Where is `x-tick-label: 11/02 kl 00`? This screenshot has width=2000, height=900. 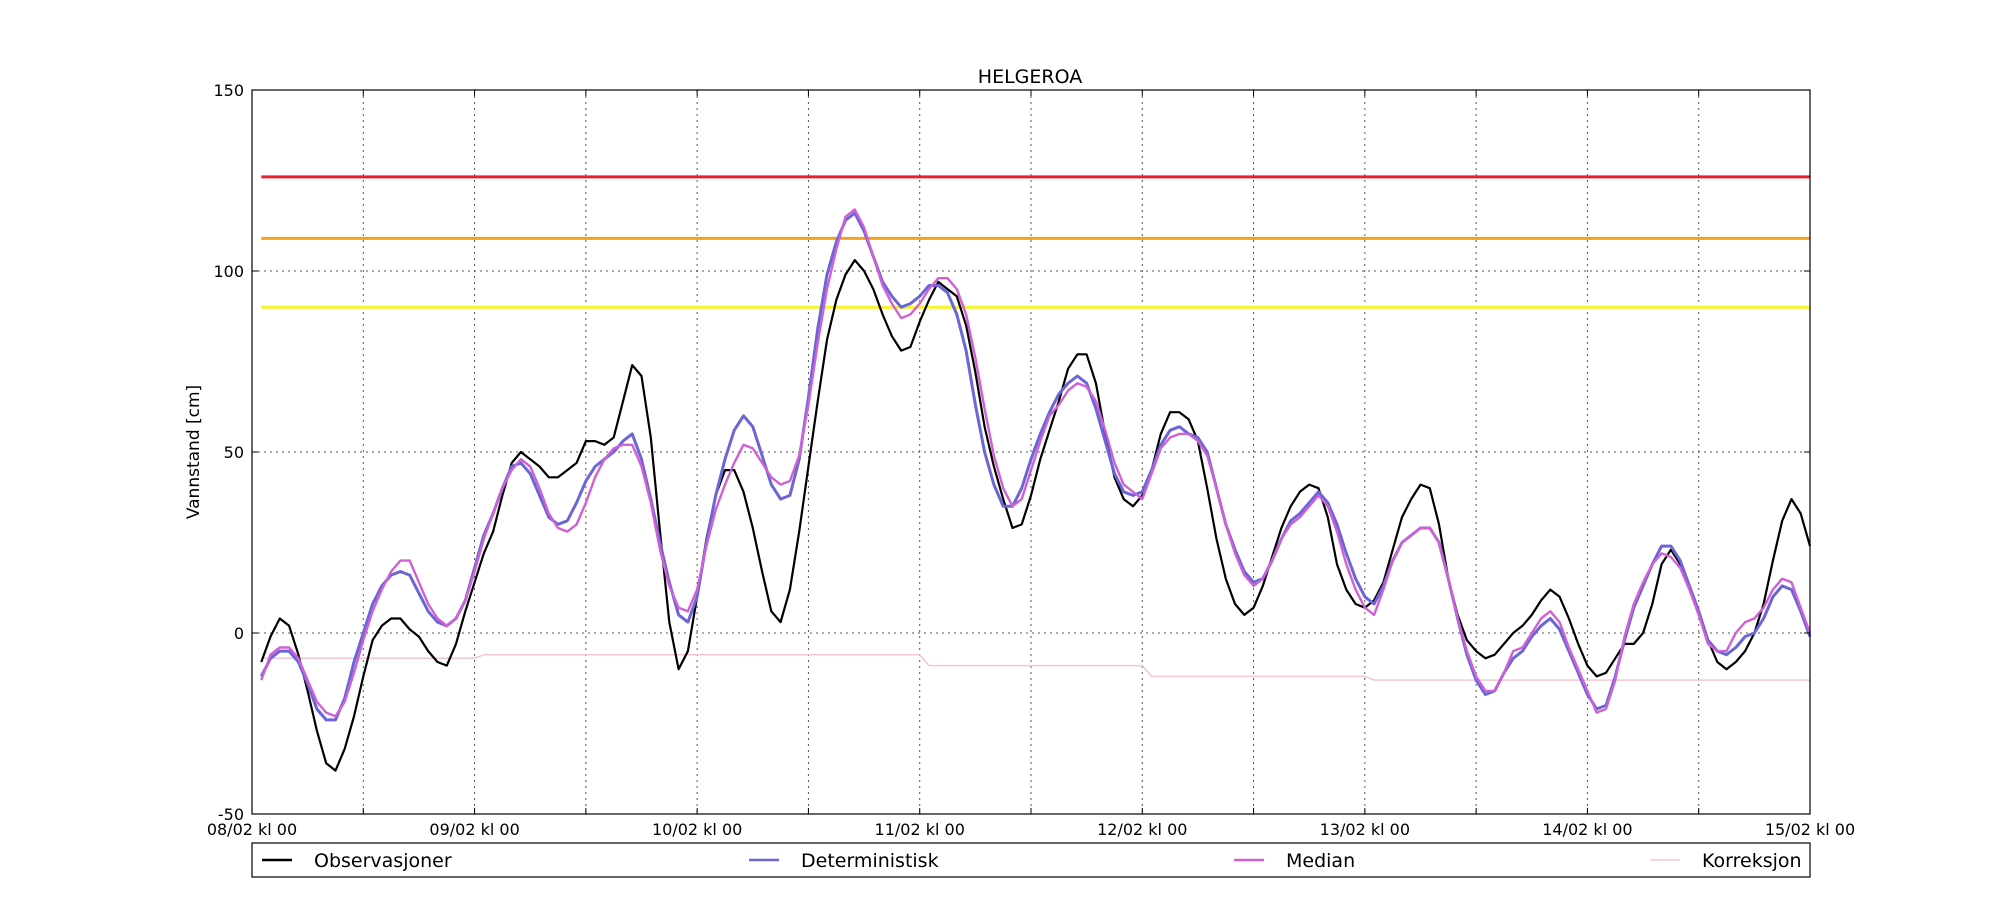
x-tick-label: 11/02 kl 00 is located at coordinates (920, 829).